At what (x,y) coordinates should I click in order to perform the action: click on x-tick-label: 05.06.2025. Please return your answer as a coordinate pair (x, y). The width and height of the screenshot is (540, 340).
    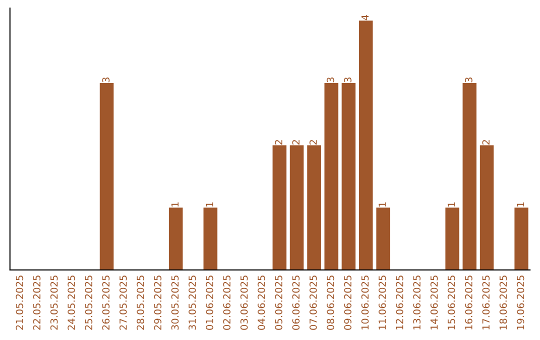
    Looking at the image, I should click on (278, 303).